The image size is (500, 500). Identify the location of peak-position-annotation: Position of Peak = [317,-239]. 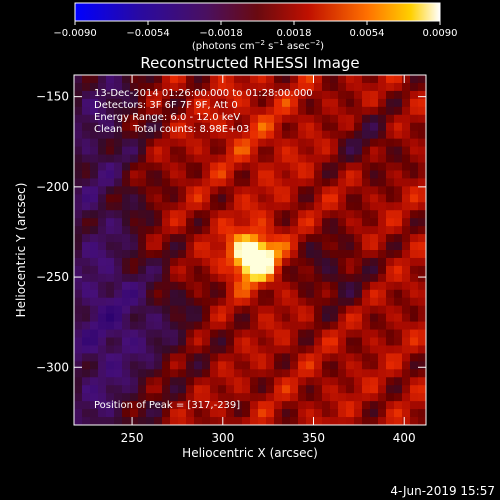
(167, 405).